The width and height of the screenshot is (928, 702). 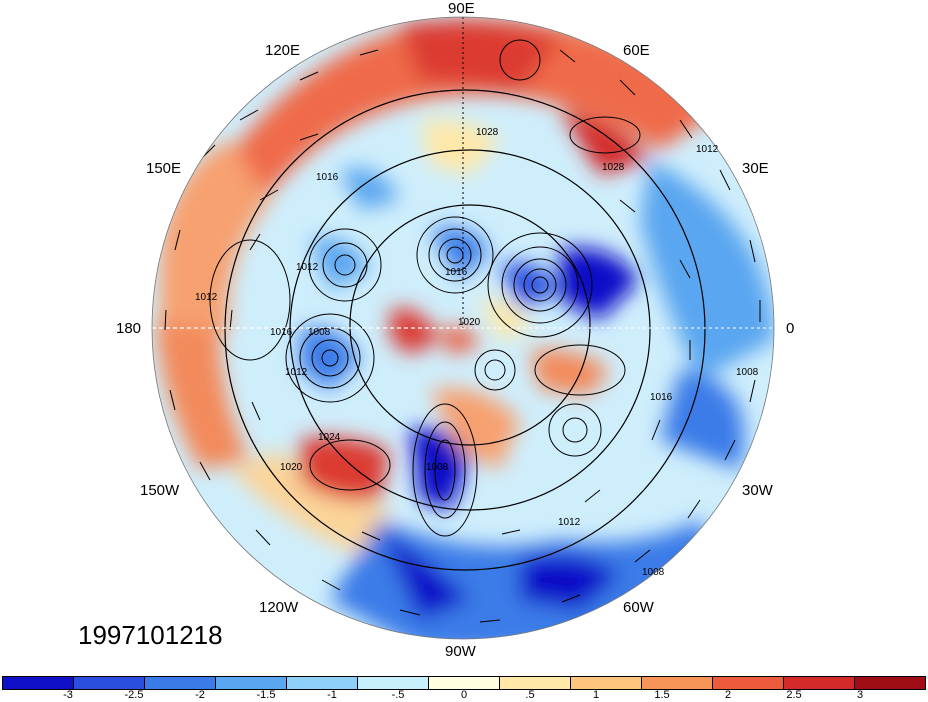 What do you see at coordinates (68, 695) in the screenshot?
I see `colorbar-tick-label: -3` at bounding box center [68, 695].